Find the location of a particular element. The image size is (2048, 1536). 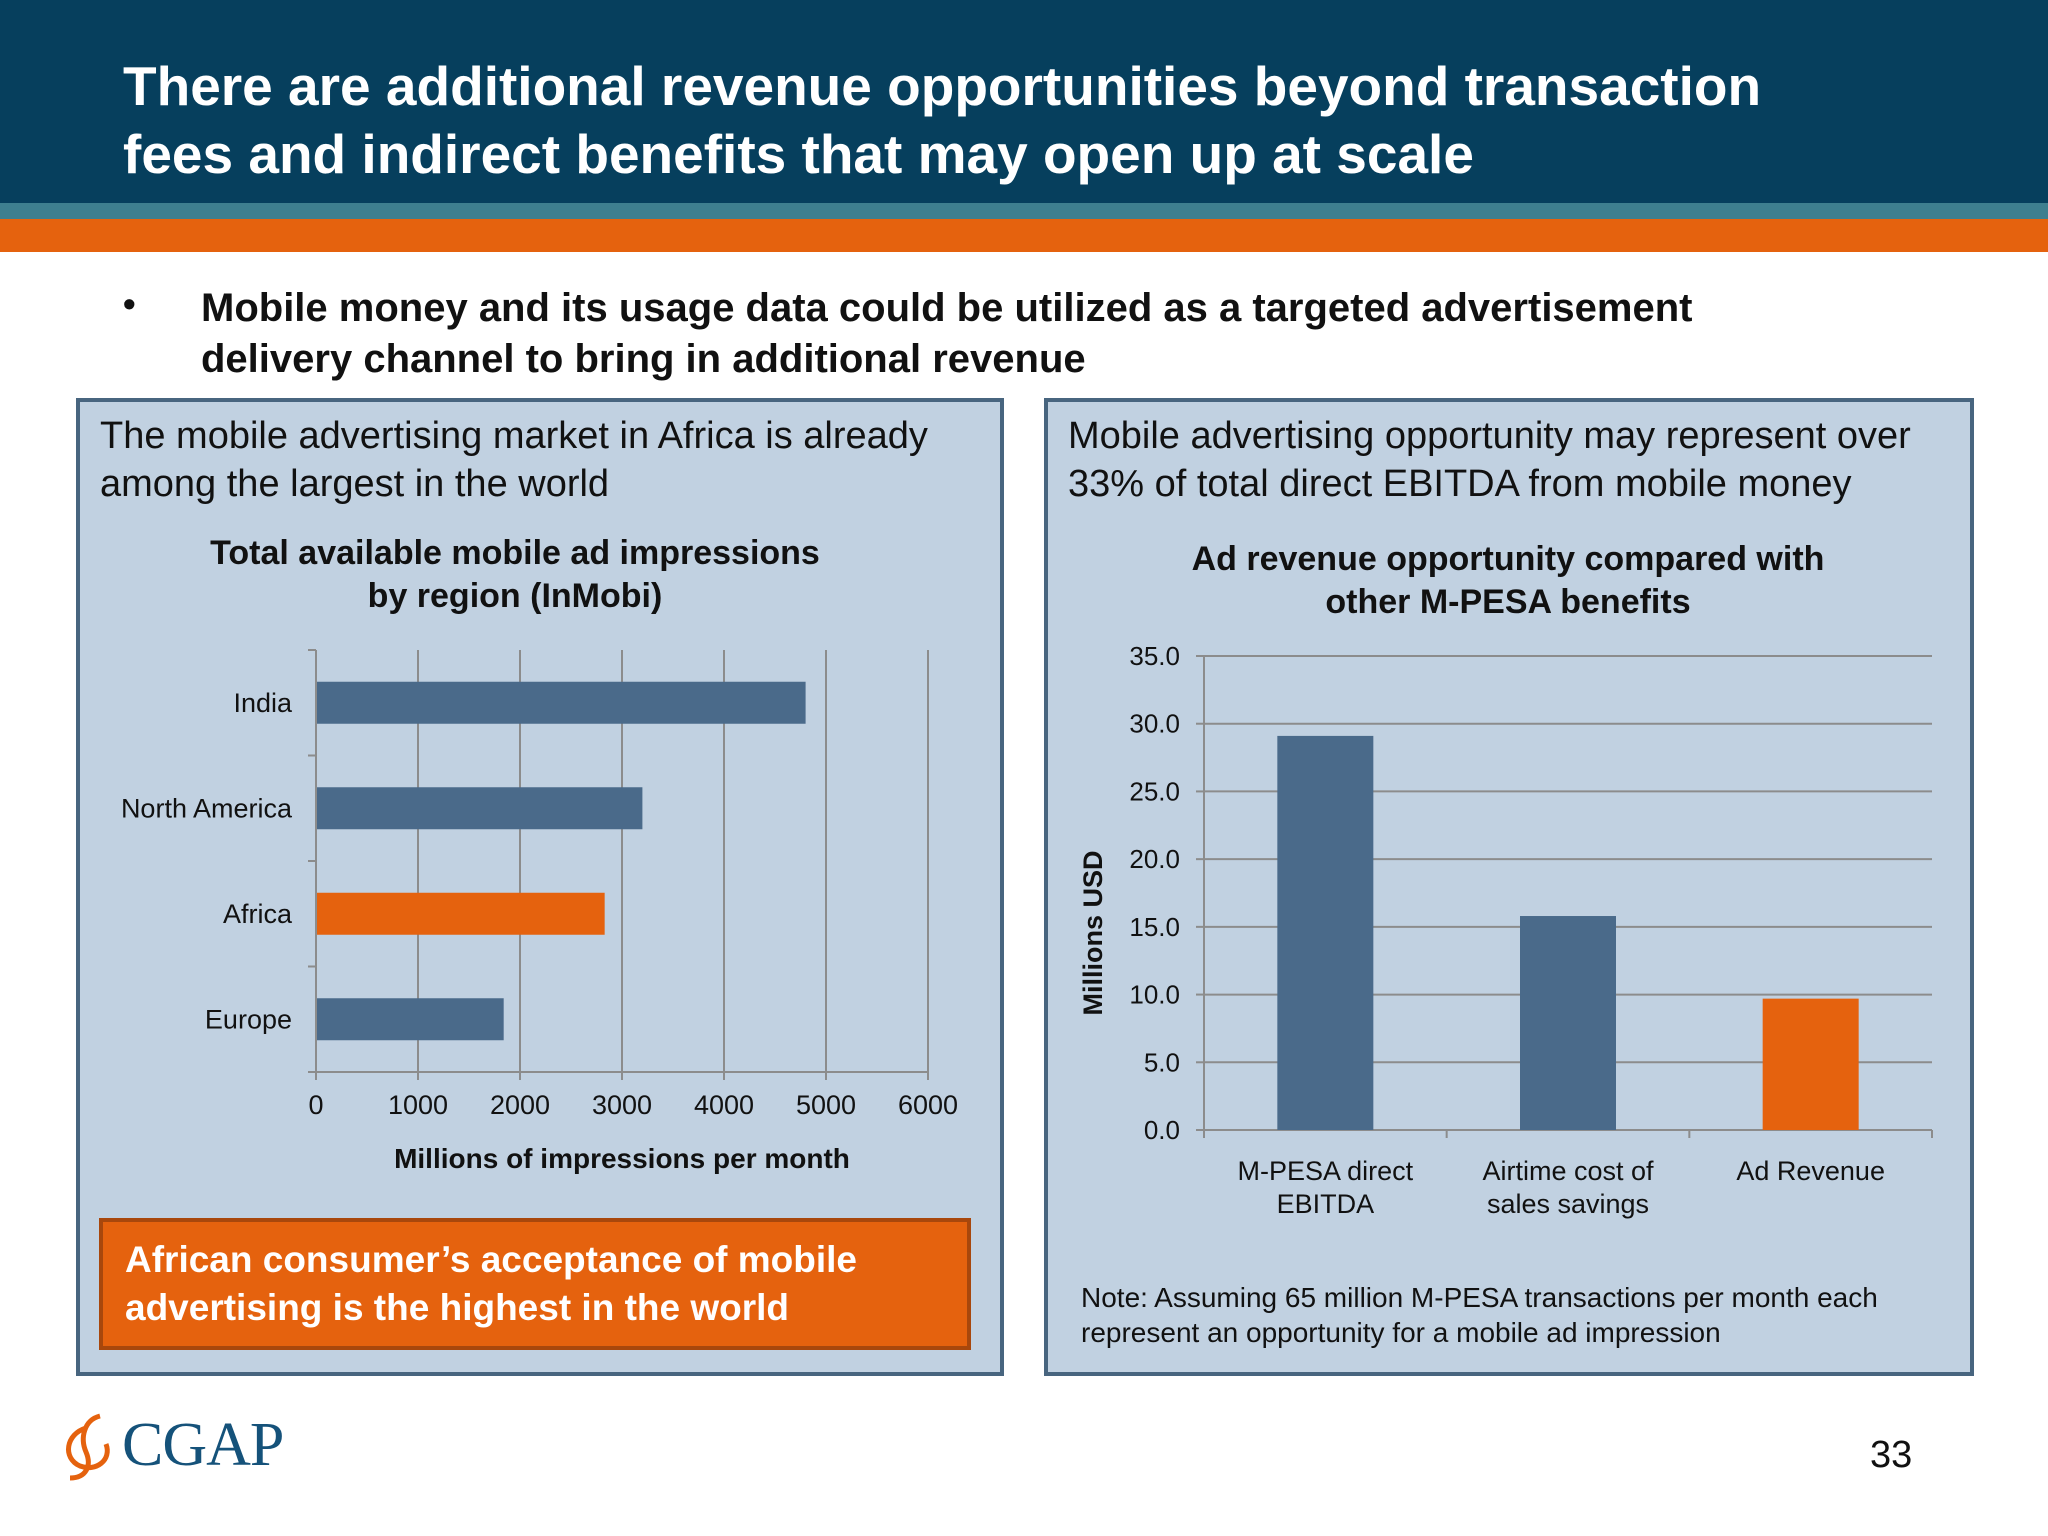

y-tick-label-20.0: 20.0 is located at coordinates (1154, 859).